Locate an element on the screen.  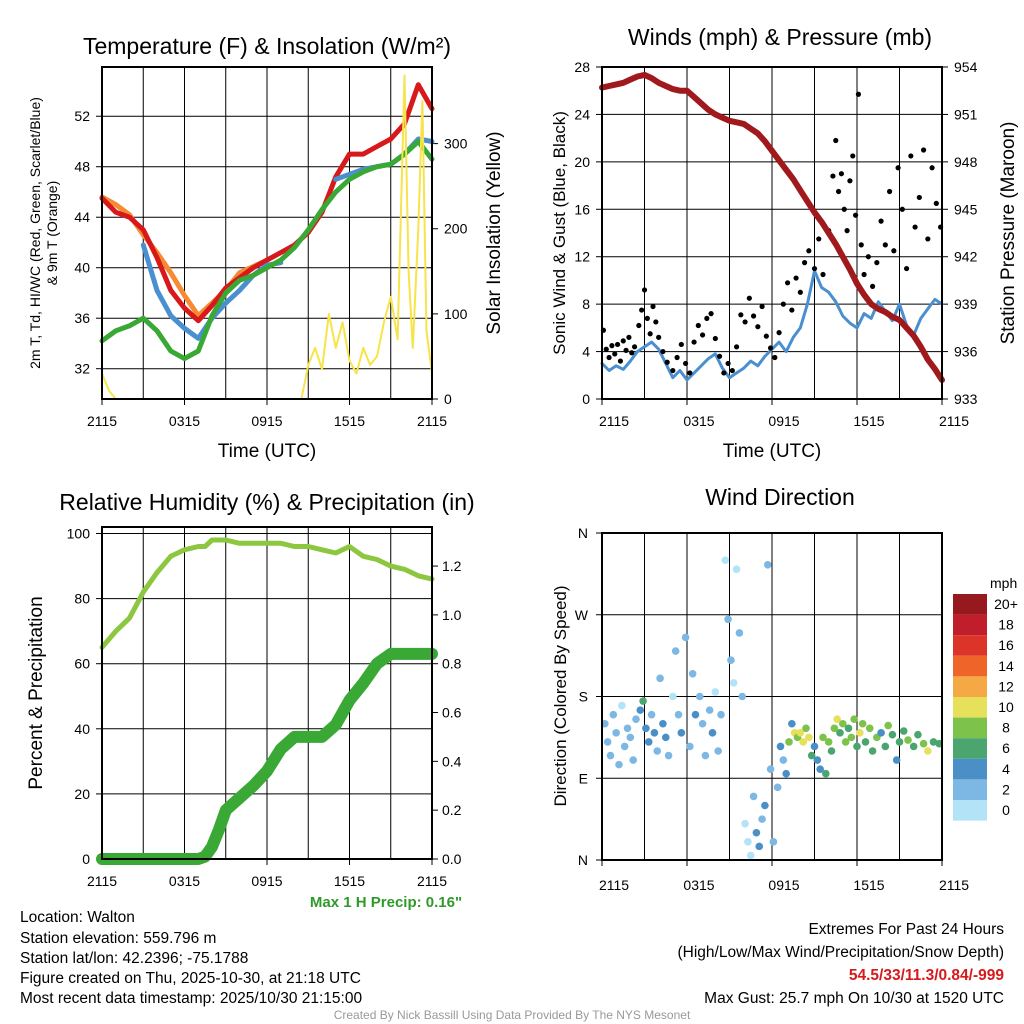
right-y-tick-label: 300 is located at coordinates (456, 144).